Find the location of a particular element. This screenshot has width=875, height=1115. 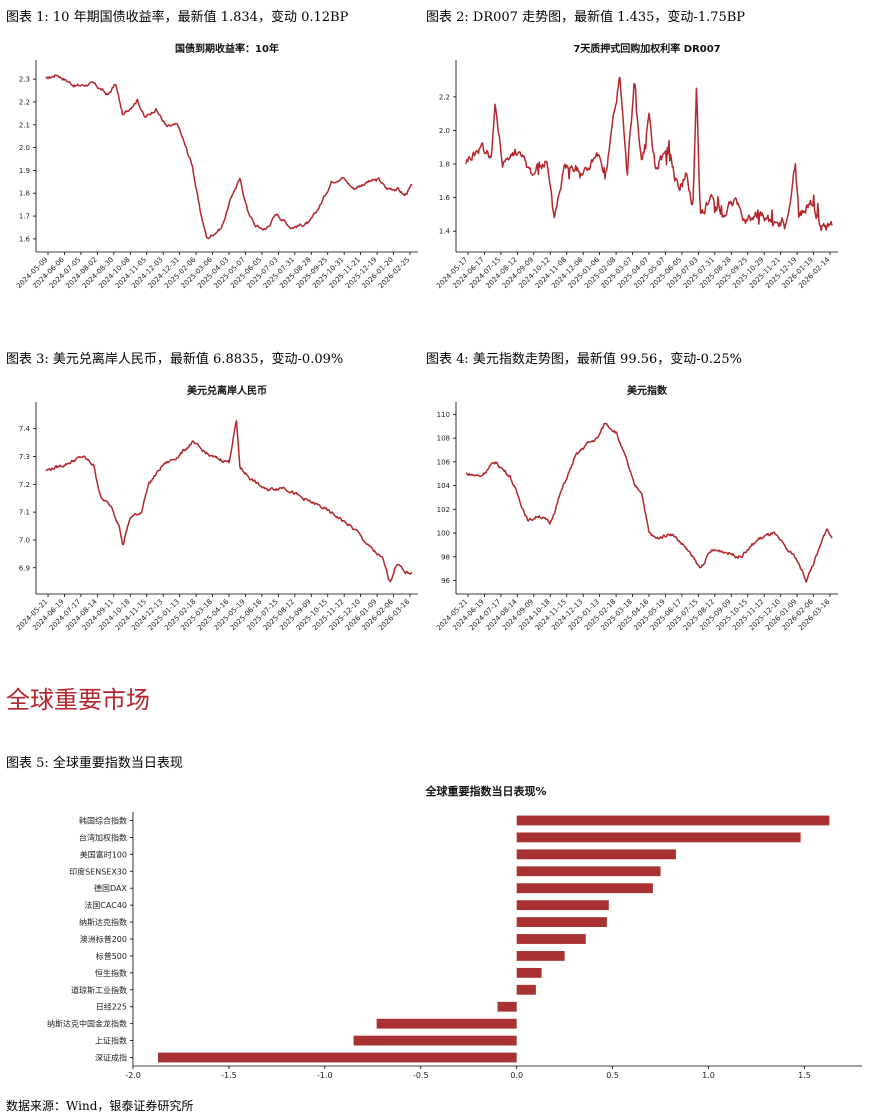

y-tick-label: 104 is located at coordinates (444, 486).